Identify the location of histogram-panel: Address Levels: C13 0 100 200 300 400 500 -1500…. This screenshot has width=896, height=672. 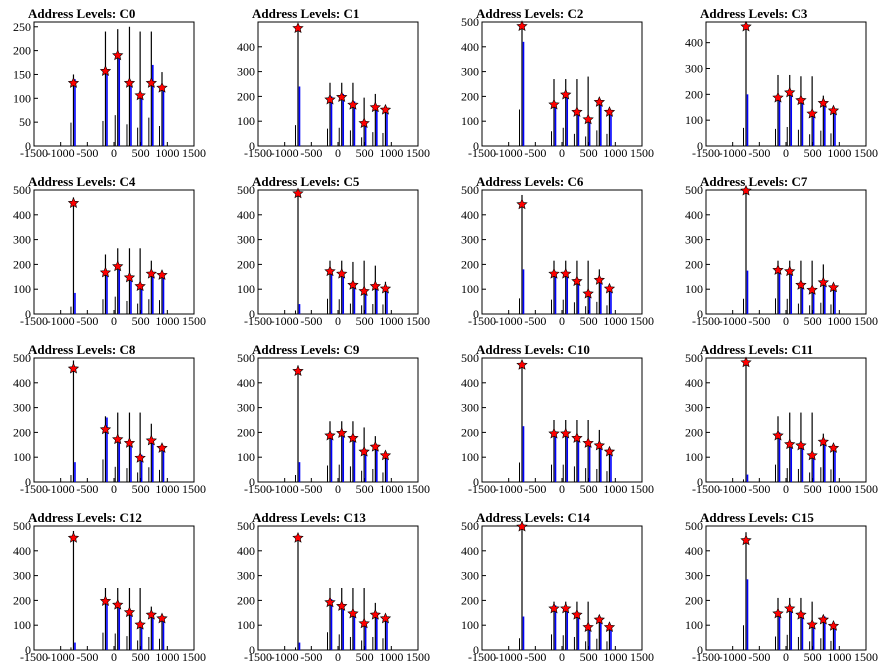
(336, 588).